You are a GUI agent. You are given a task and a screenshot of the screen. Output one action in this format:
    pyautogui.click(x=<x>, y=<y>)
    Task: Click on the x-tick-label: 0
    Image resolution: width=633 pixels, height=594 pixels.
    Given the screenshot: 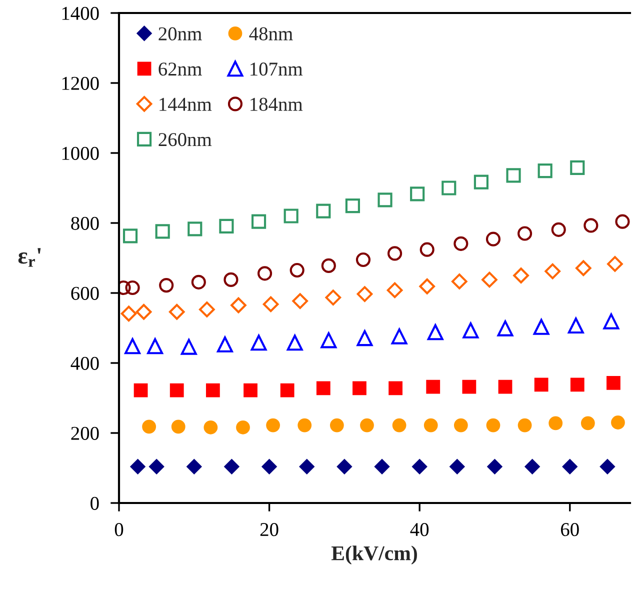 What is the action you would take?
    pyautogui.click(x=119, y=529)
    